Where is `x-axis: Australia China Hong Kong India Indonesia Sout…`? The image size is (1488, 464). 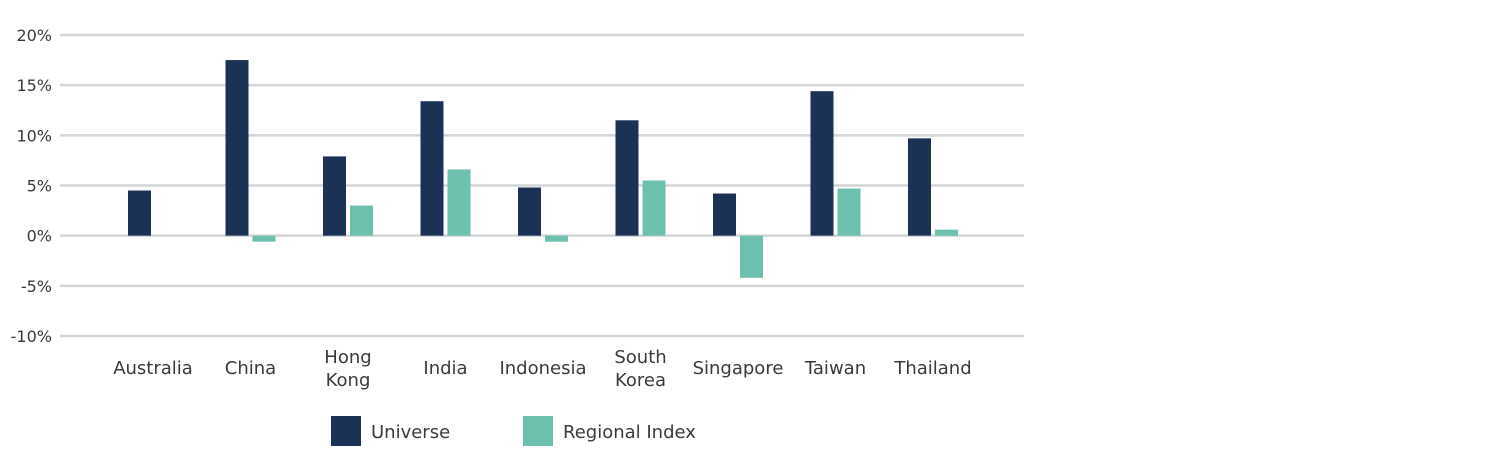 x-axis: Australia China Hong Kong India Indonesia Sout… is located at coordinates (542, 369).